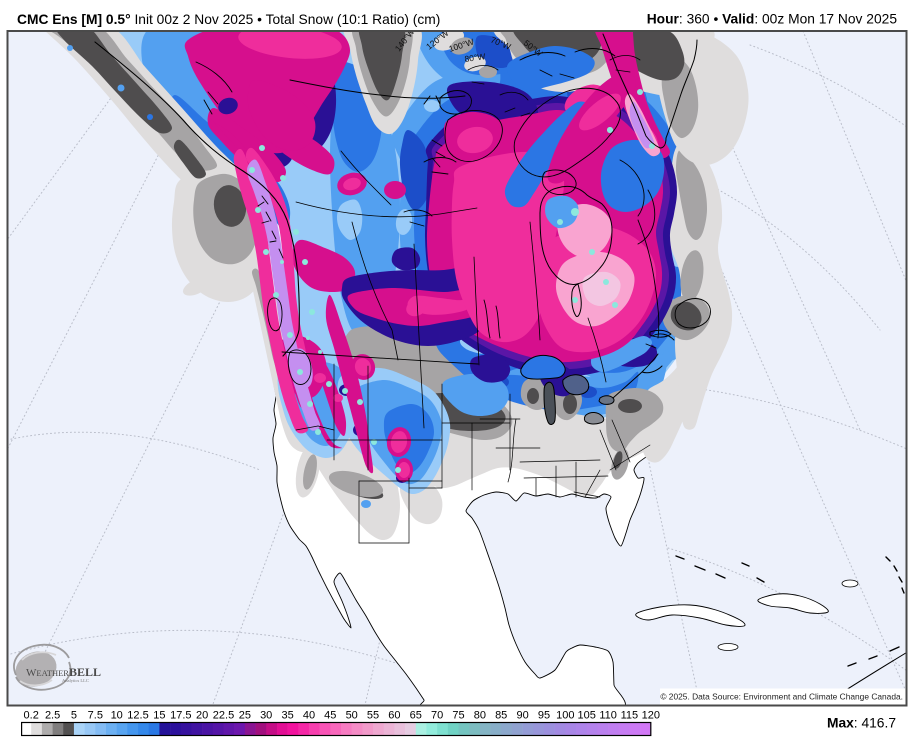  I want to click on svg-text: 2.5, so click(52, 716).